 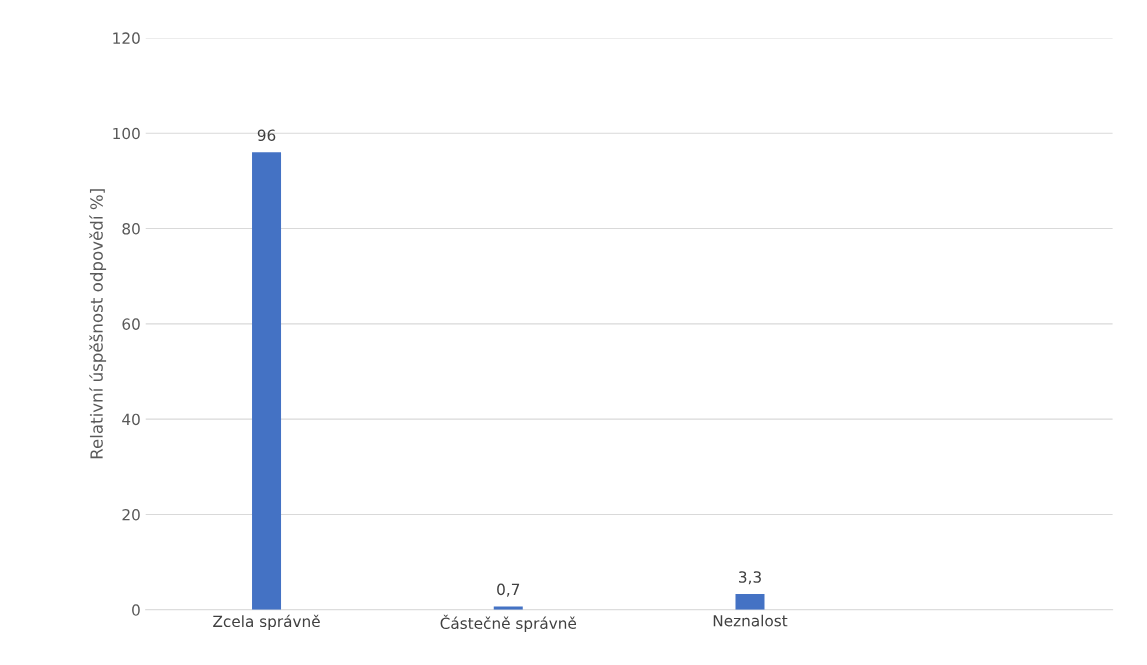 I want to click on x-tick-label: Částečně správně, so click(x=508, y=623).